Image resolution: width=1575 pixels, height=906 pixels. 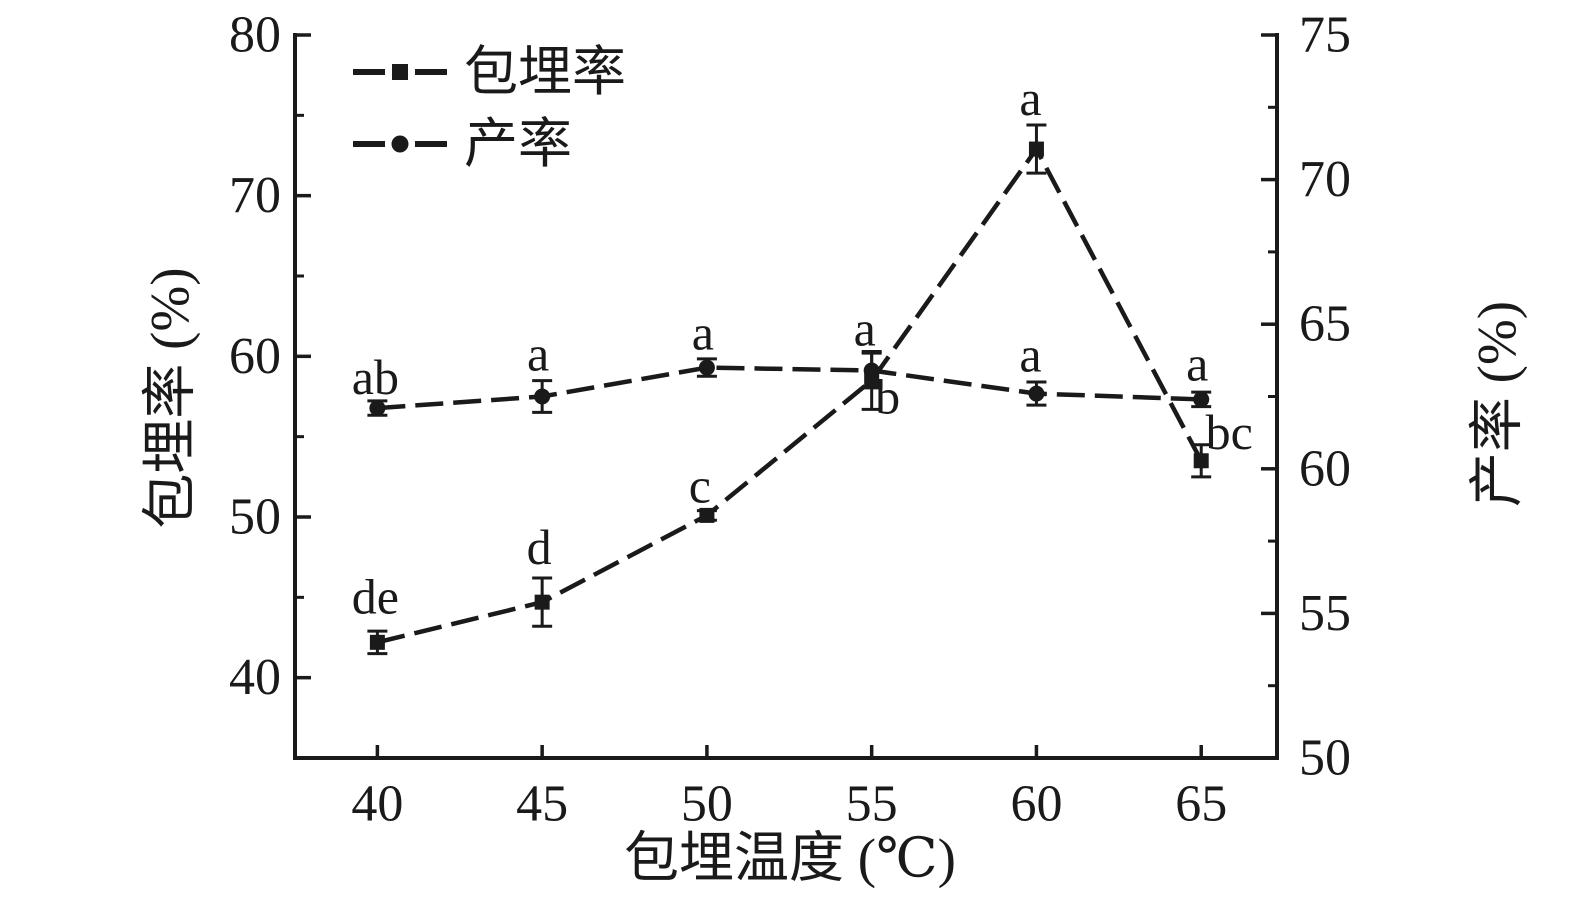 What do you see at coordinates (707, 804) in the screenshot?
I see `x-axis-tick-label: 50` at bounding box center [707, 804].